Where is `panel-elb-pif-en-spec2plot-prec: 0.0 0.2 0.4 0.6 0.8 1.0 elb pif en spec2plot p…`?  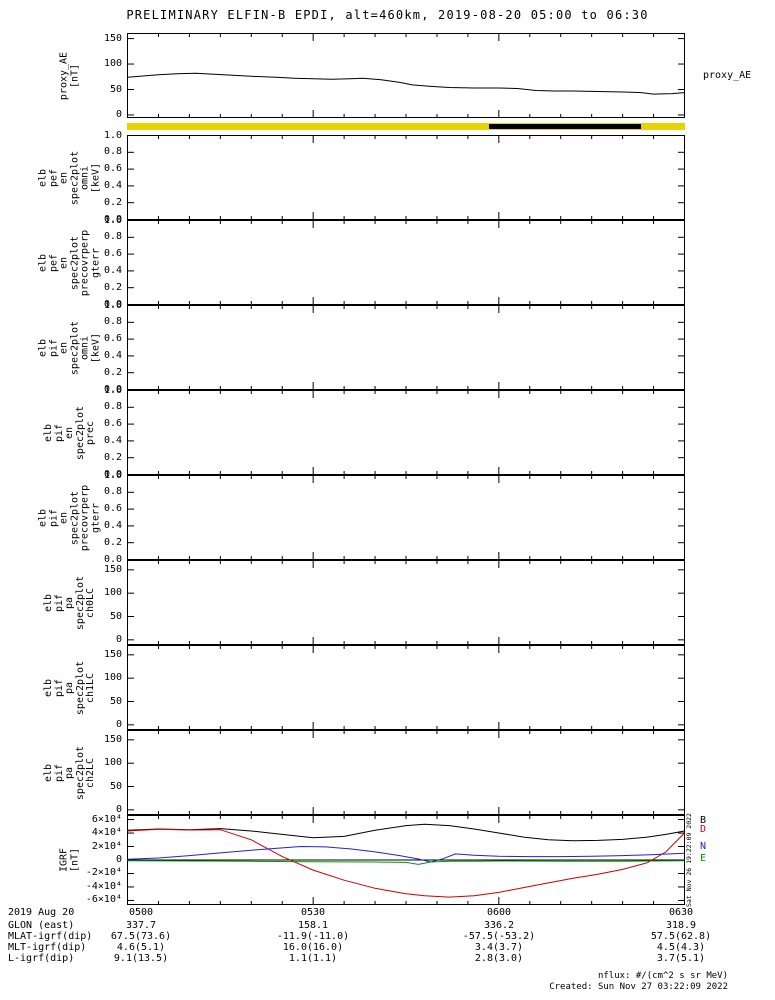
panel-elb-pif-en-spec2plot-prec: 0.0 0.2 0.4 0.6 0.8 1.0 elb pif en spec2plot p… is located at coordinates (387, 432).